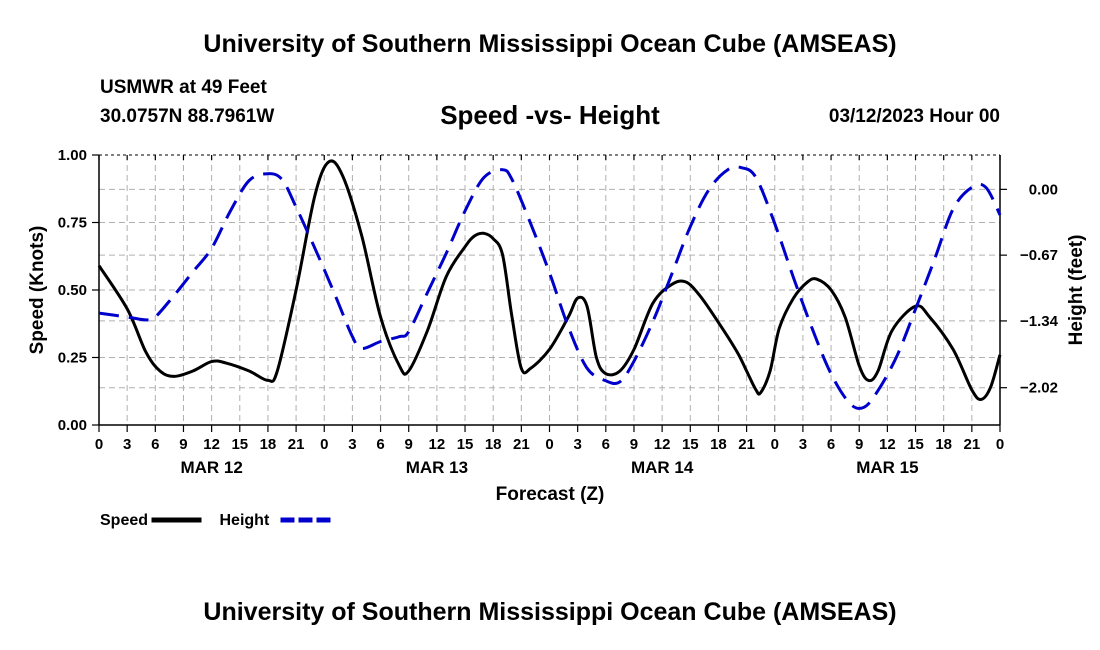 The width and height of the screenshot is (1100, 650). What do you see at coordinates (662, 467) in the screenshot?
I see `x-day-label: MAR 14` at bounding box center [662, 467].